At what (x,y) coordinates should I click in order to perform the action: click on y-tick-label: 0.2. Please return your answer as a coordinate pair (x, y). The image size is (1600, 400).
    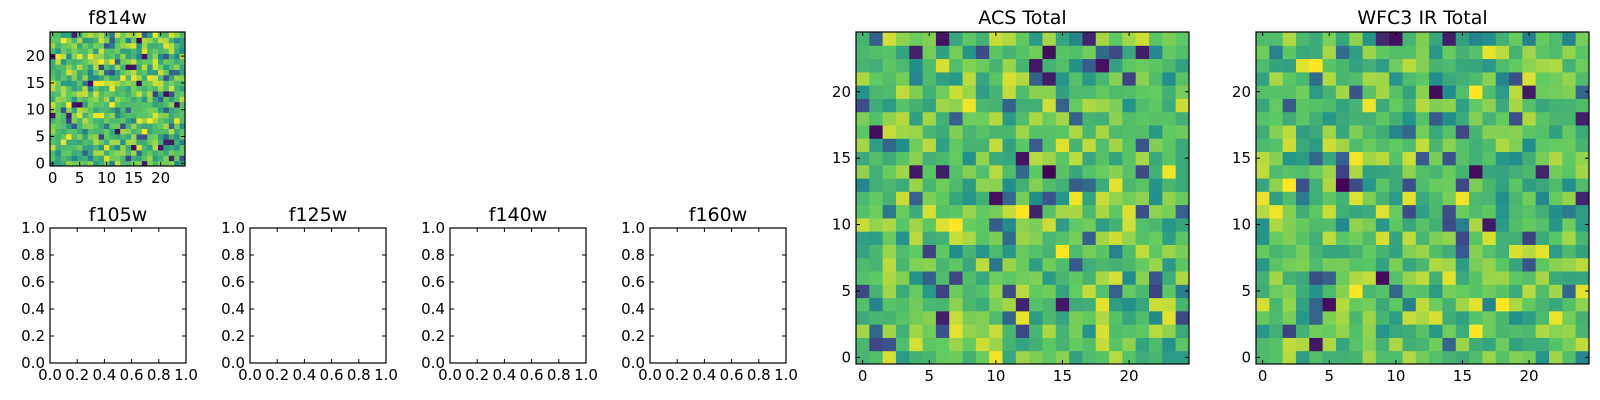
    Looking at the image, I should click on (33, 336).